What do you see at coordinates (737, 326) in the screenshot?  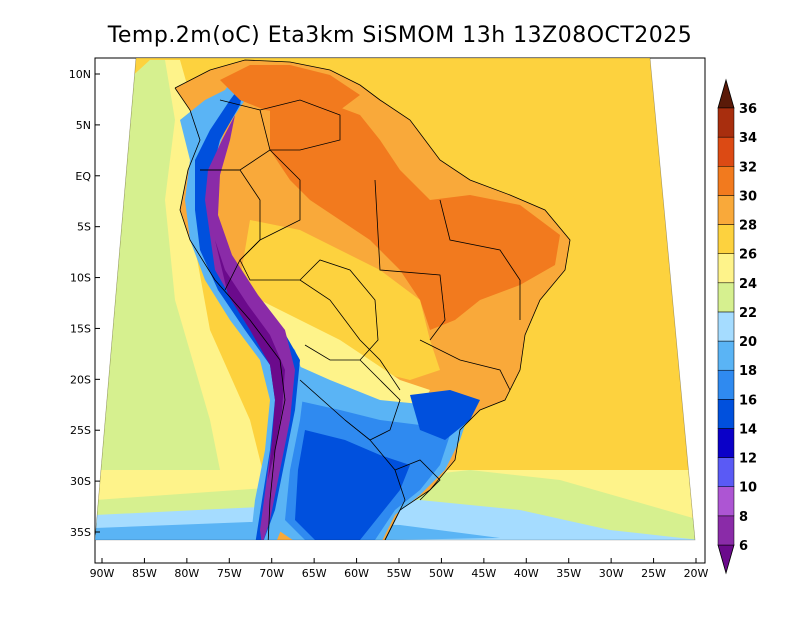 I see `colorbar: 6 8 10 12 14 16 18 20 22 24 26 28 30 32 34 36` at bounding box center [737, 326].